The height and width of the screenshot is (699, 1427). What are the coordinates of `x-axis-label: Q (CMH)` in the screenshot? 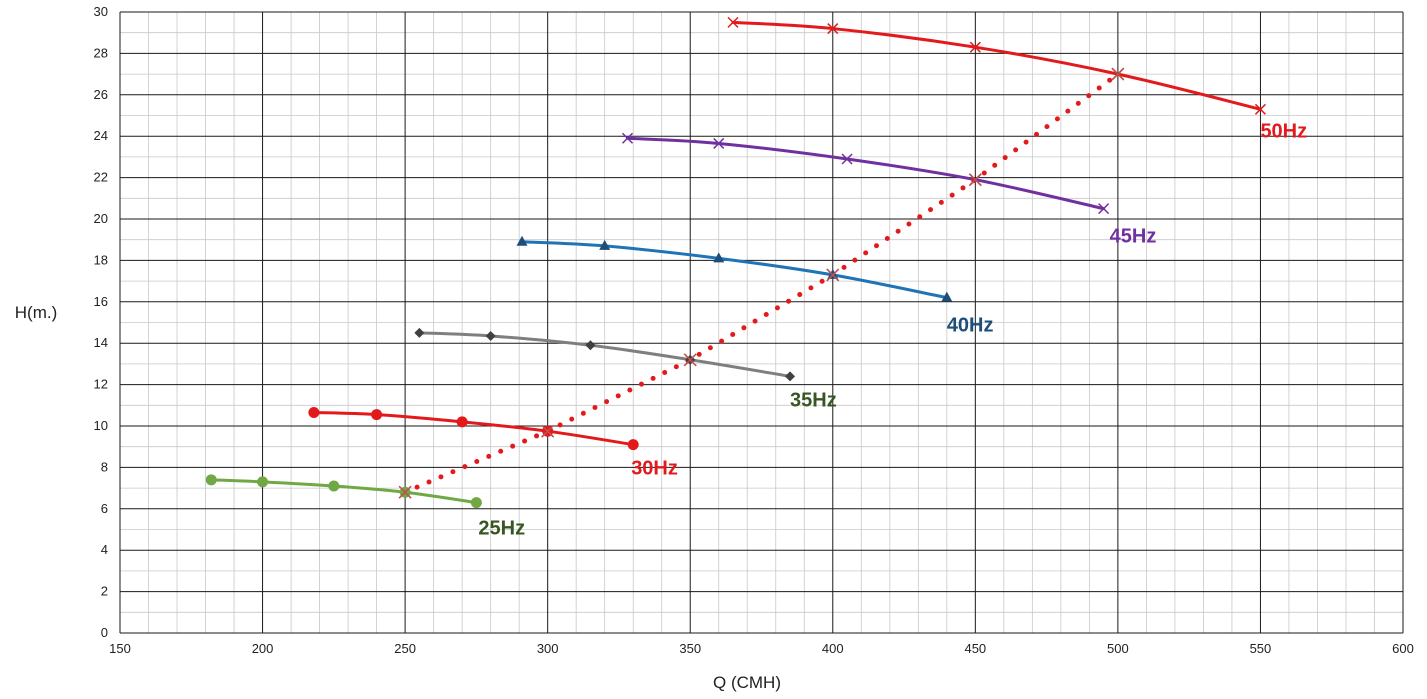 It's located at (747, 682).